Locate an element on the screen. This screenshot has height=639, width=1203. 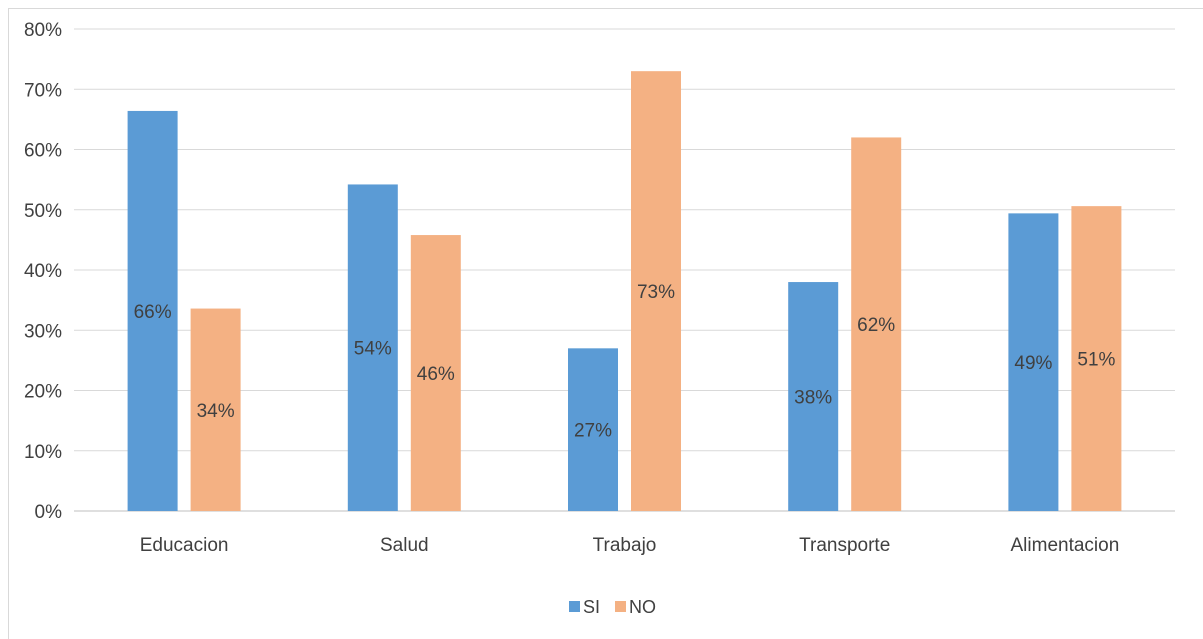
data-label: 73% is located at coordinates (656, 292).